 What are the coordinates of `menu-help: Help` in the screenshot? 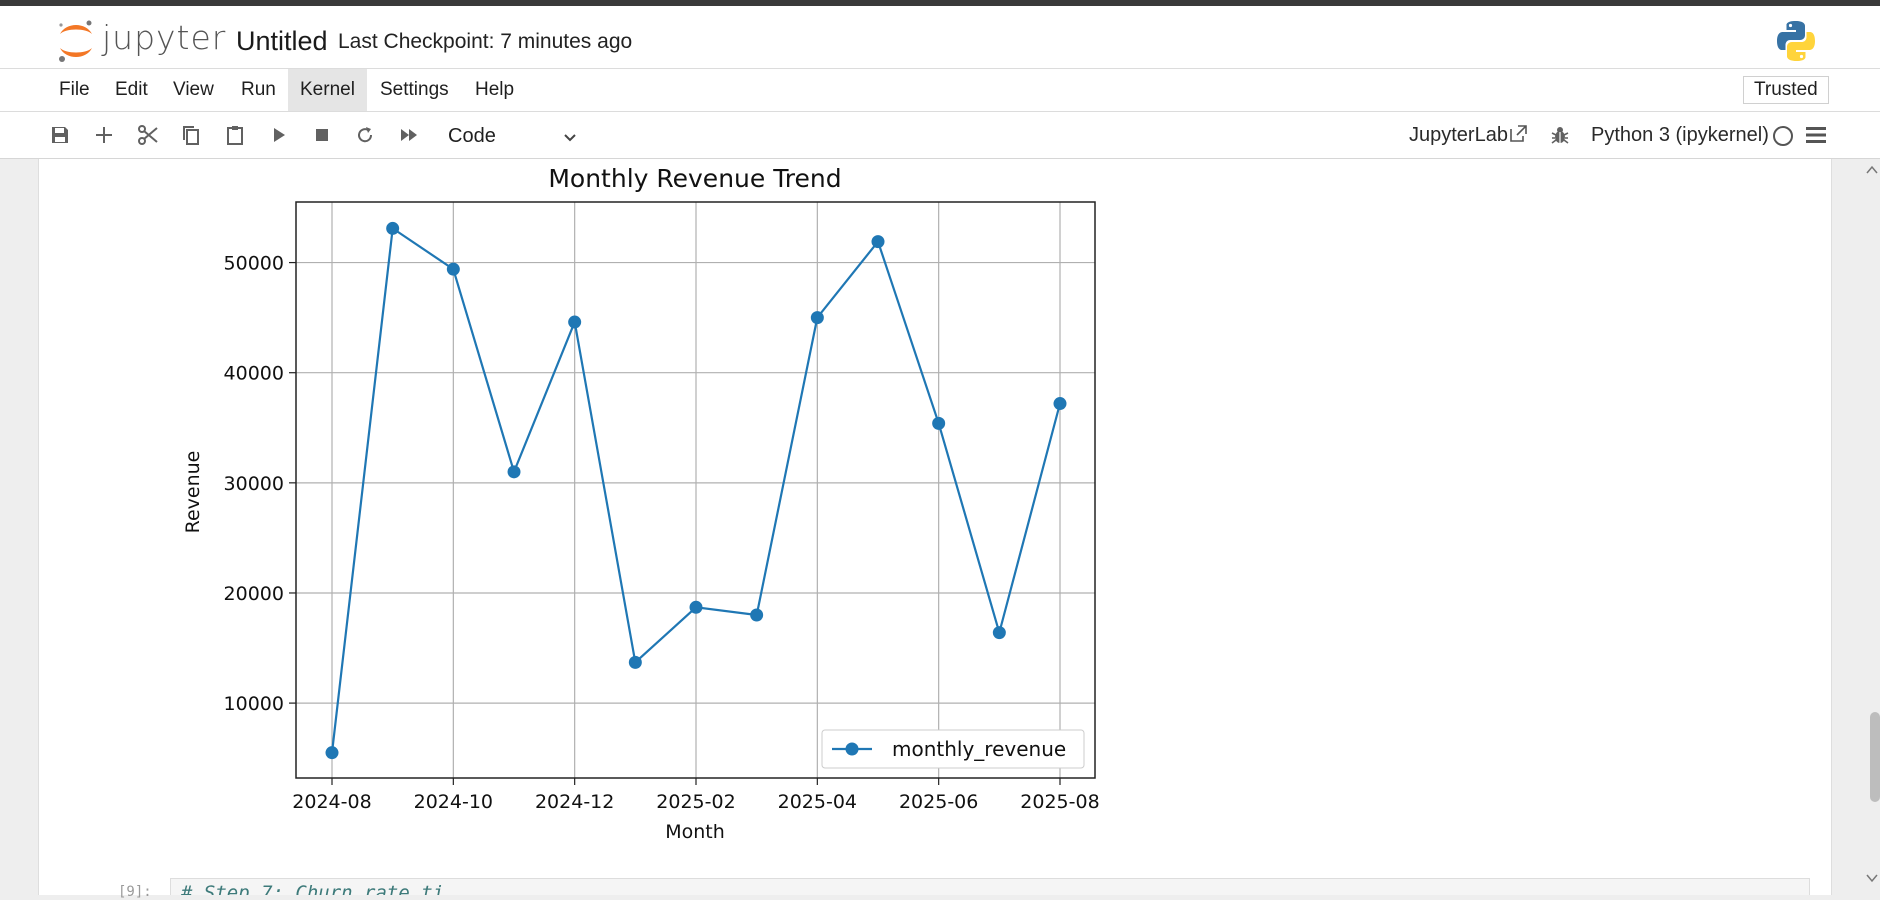 It's located at (495, 89).